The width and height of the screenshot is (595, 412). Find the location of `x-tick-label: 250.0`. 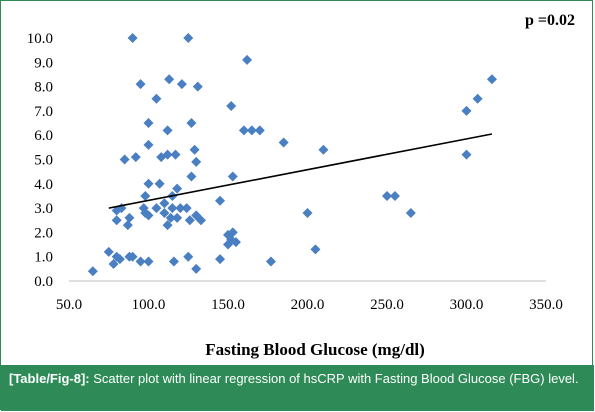

x-tick-label: 250.0 is located at coordinates (387, 305).